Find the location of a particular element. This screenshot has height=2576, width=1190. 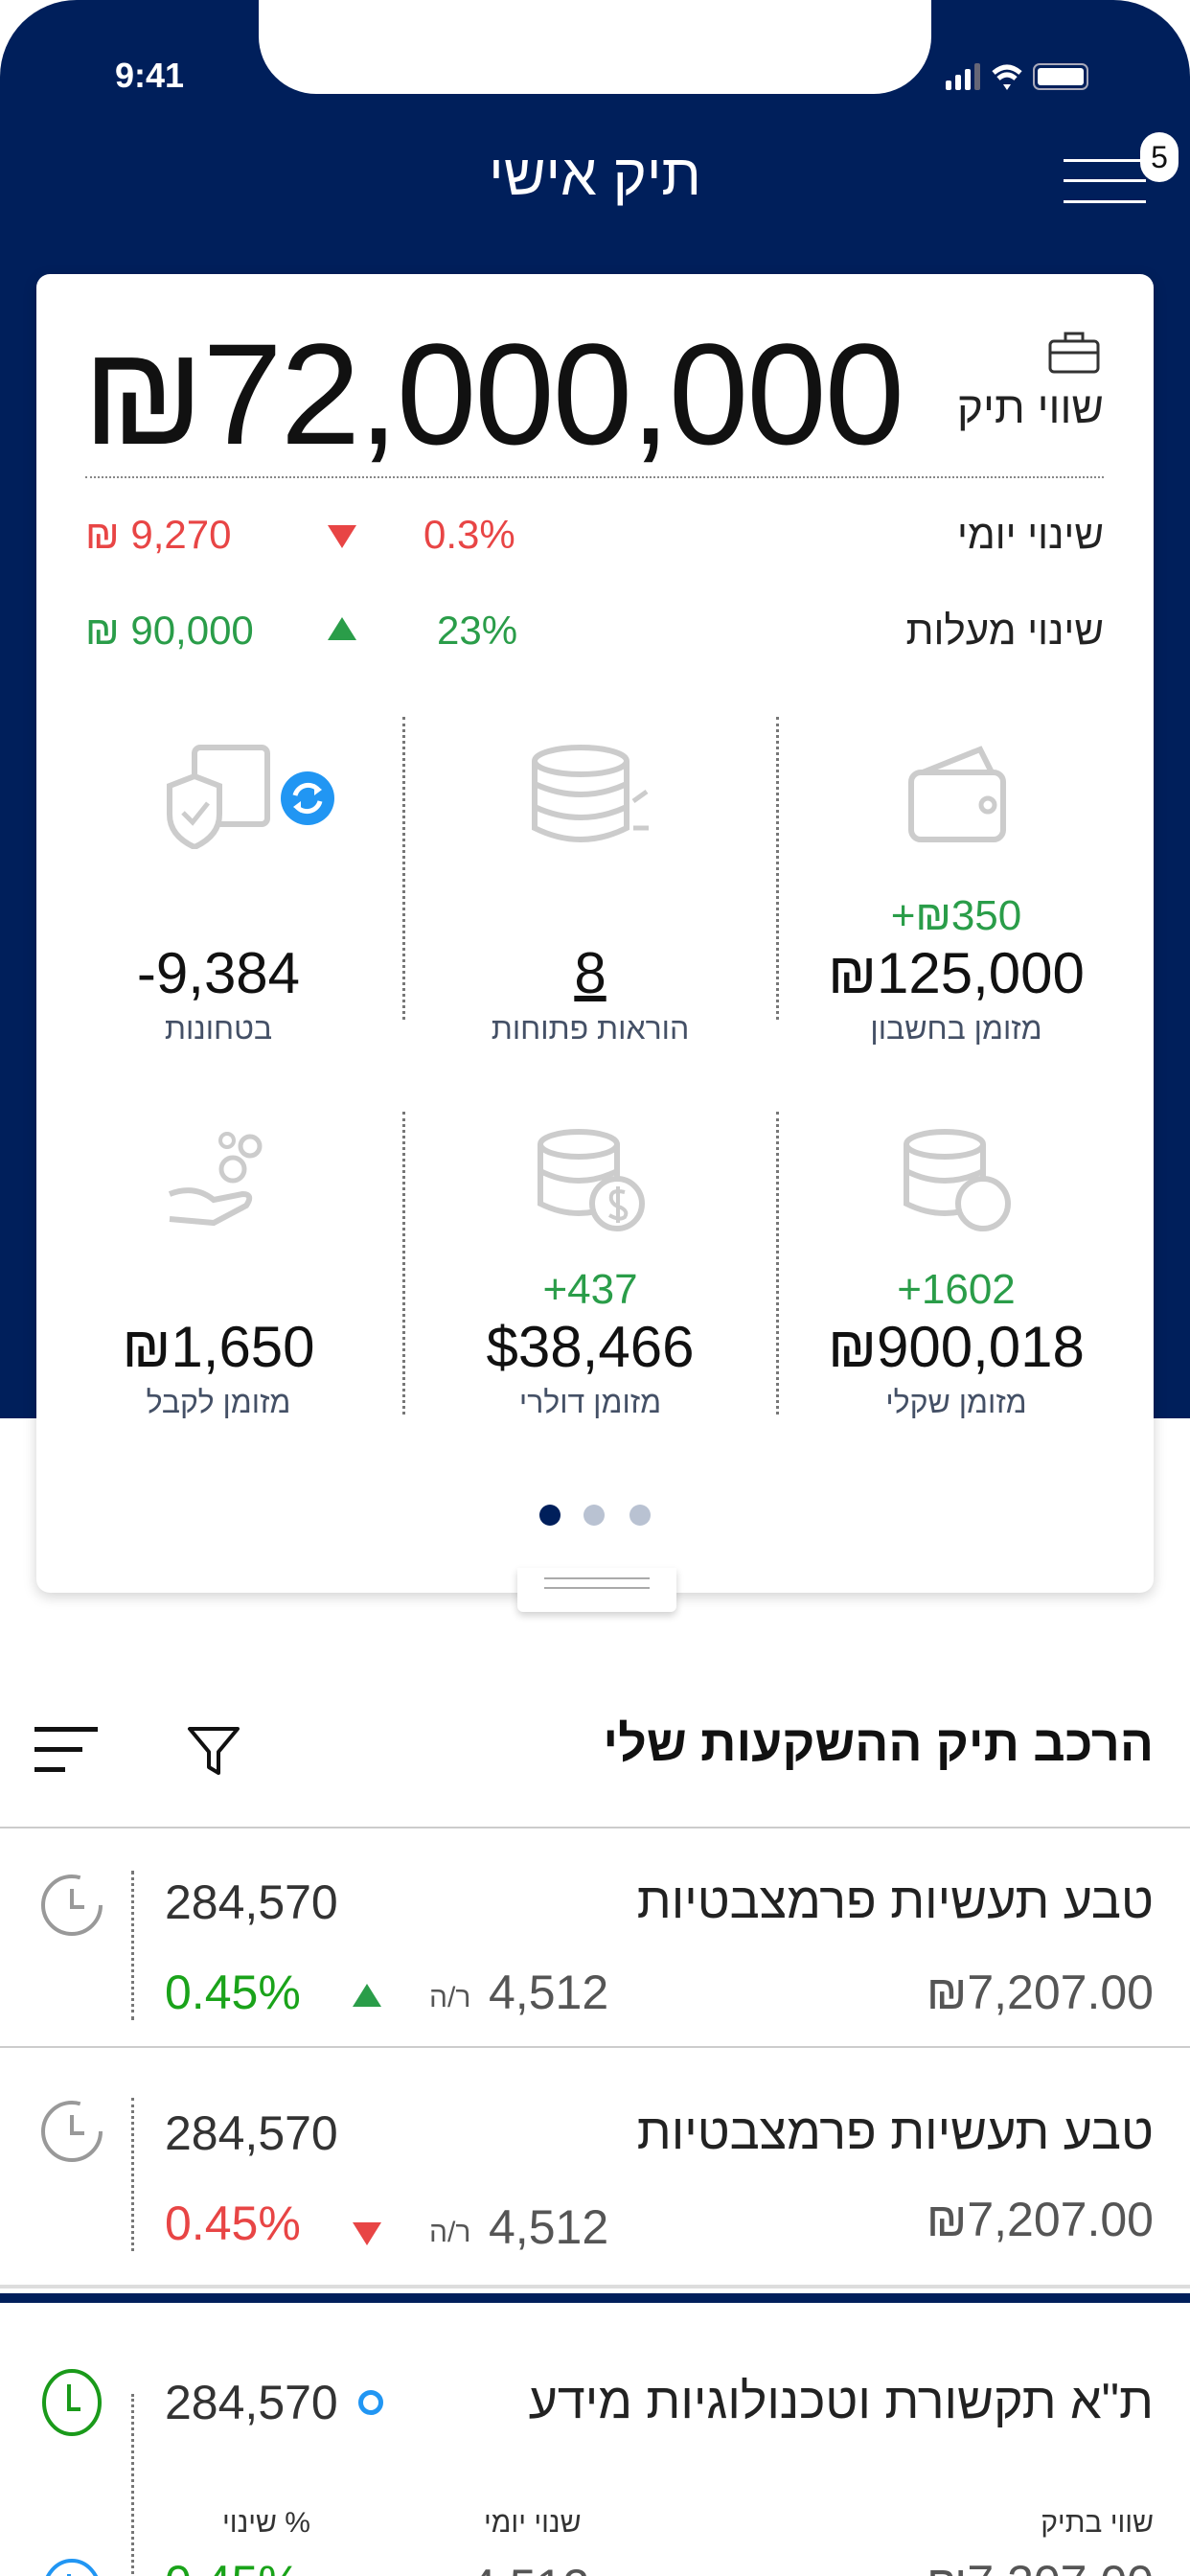

column-label-daily: שנוי יומי is located at coordinates (533, 2523).